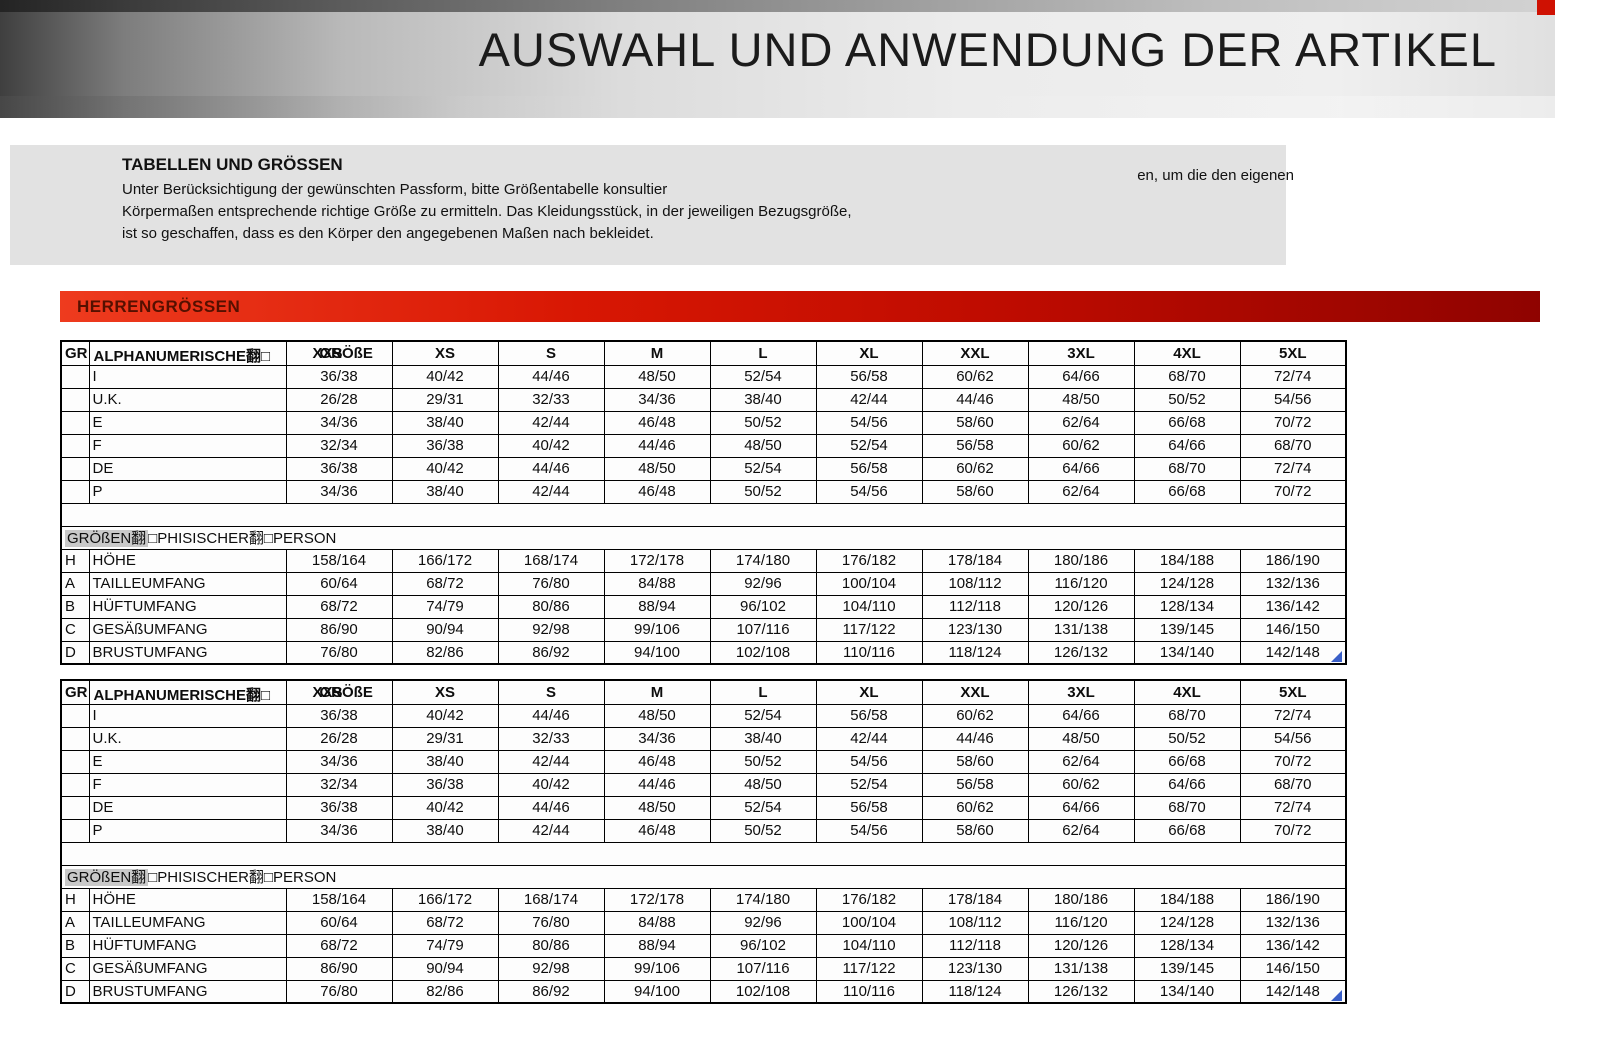 This screenshot has width=1600, height=1044. What do you see at coordinates (242, 877) in the screenshot?
I see `physical-header-rest: □PHISISCHER翻□PERSON` at bounding box center [242, 877].